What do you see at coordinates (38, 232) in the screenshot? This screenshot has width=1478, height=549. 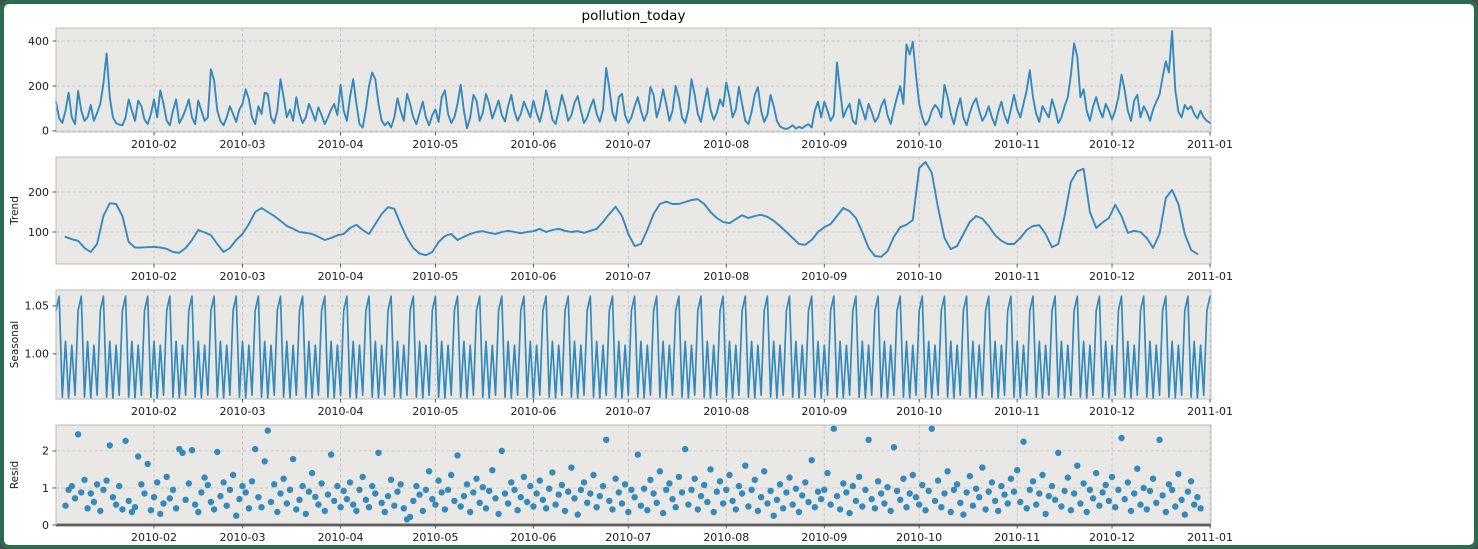 I see `svg-text: 100` at bounding box center [38, 232].